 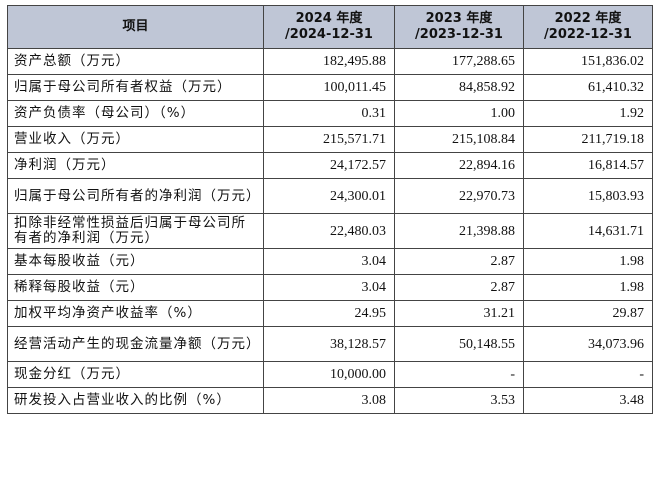 I want to click on cell-2024: 24.95, so click(x=329, y=313).